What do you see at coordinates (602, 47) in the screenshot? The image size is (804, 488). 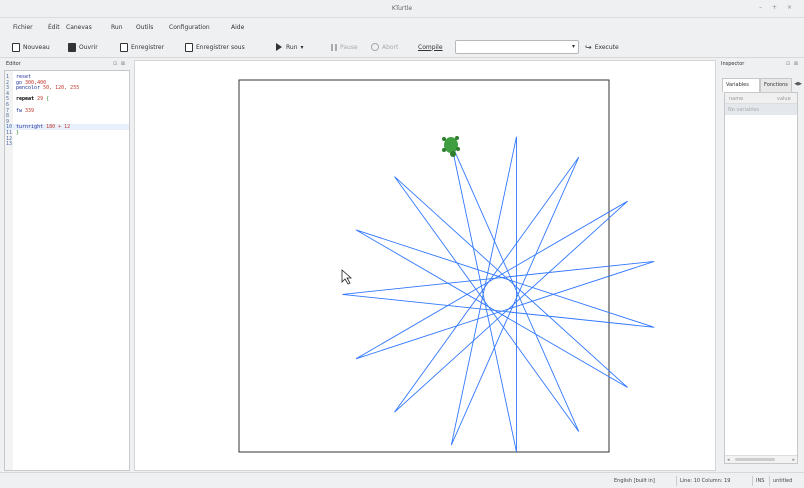 I see `execute-button: ↪ Execute` at bounding box center [602, 47].